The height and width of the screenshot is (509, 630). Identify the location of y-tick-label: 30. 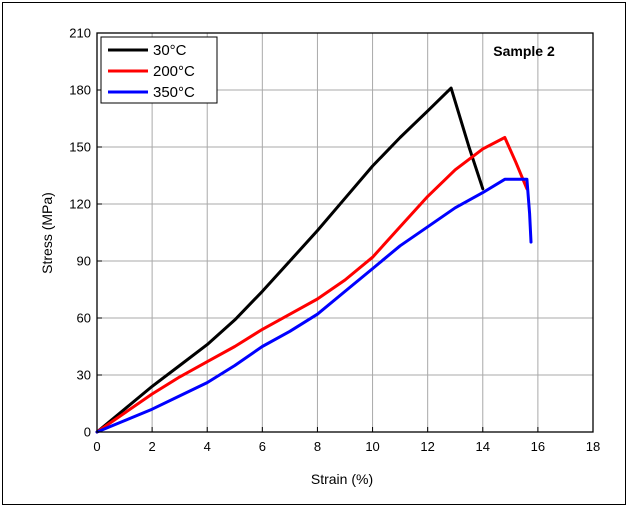
(84, 375).